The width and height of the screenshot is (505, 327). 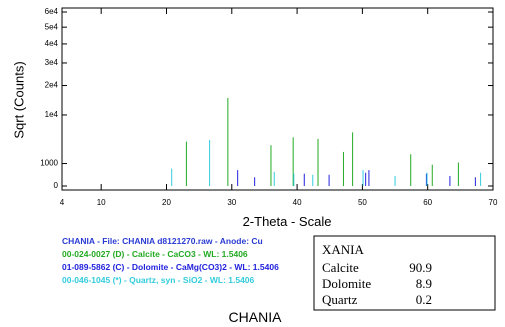 I want to click on x-tick-label: 70, so click(x=493, y=202).